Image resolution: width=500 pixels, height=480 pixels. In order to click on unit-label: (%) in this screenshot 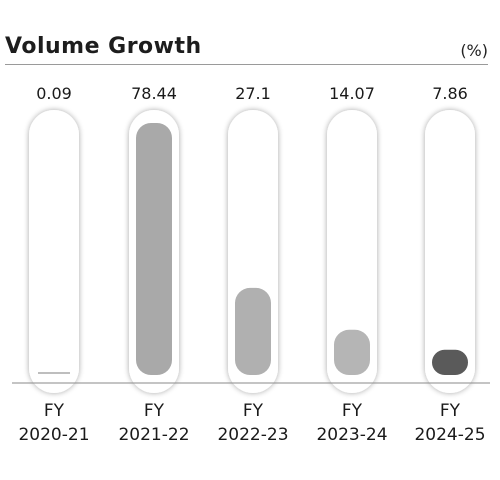, I will do `click(474, 50)`.